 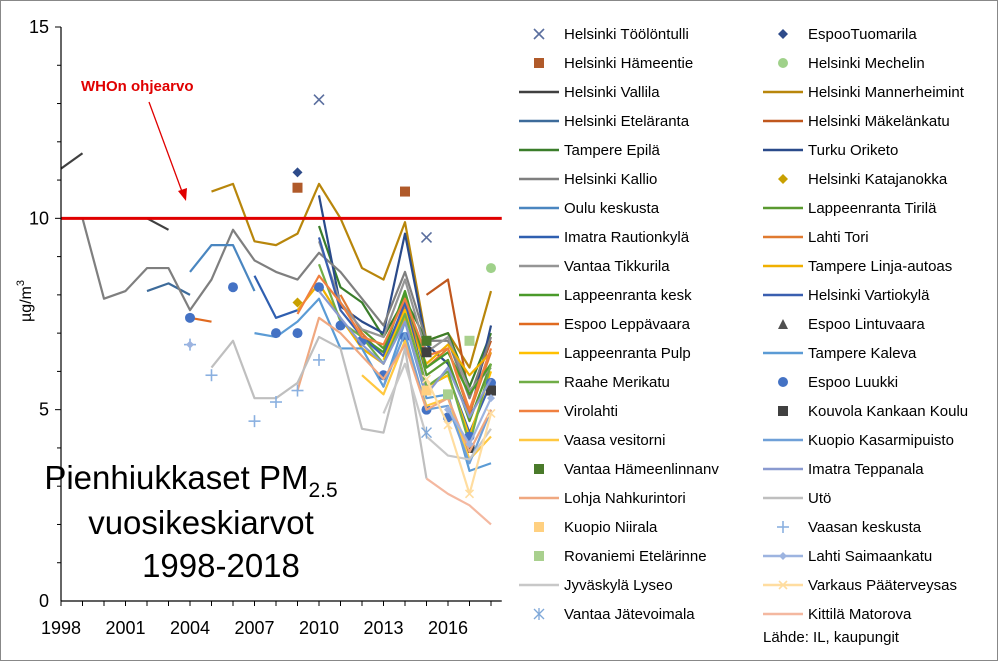 I want to click on legend-item-41: Vantaa Jätevoimala, so click(x=614, y=614).